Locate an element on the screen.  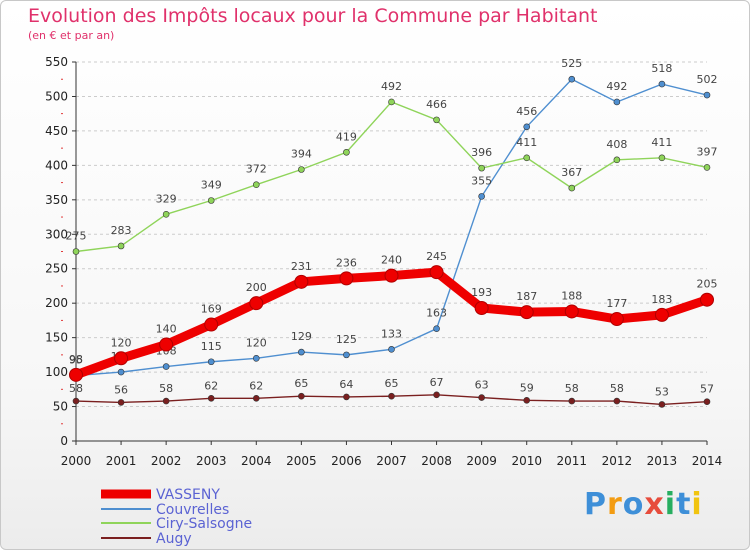
data-label-ciry-salsogne: 408 is located at coordinates (616, 144).